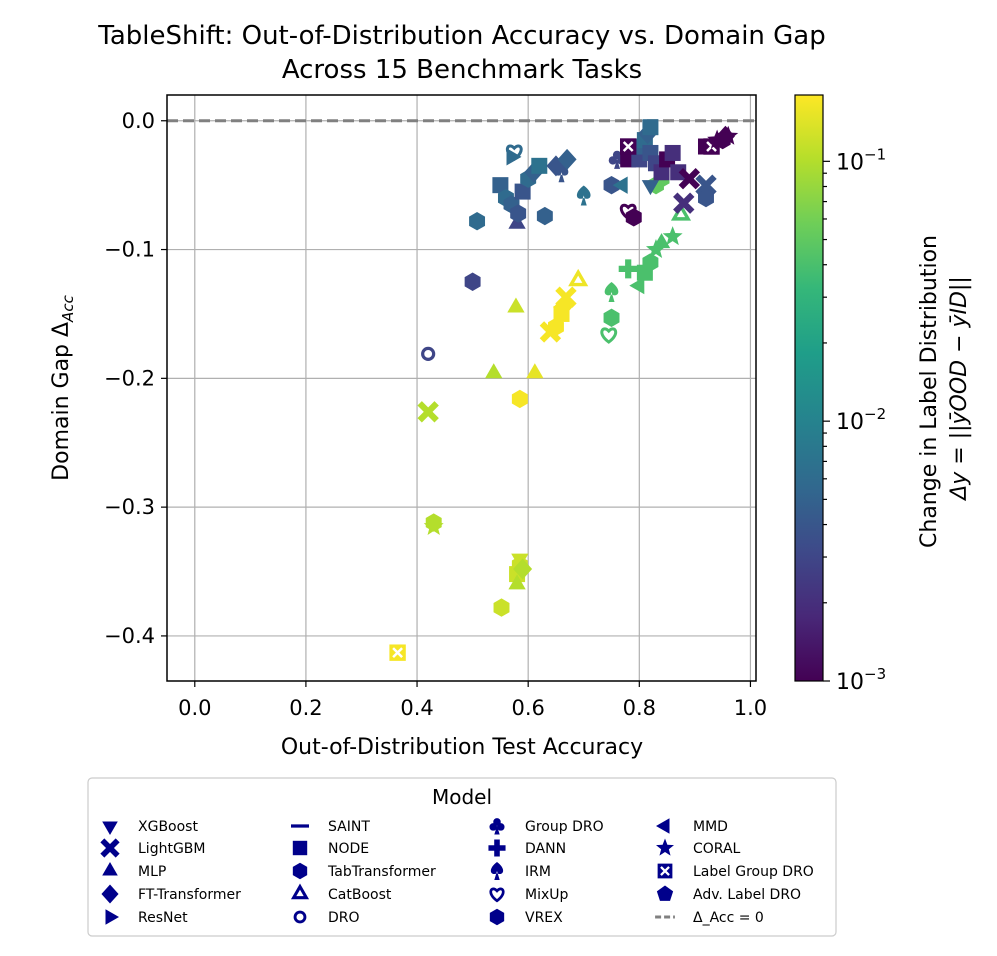 This screenshot has height=956, width=997. I want to click on legend-marker-tri-up-open, so click(300, 891).